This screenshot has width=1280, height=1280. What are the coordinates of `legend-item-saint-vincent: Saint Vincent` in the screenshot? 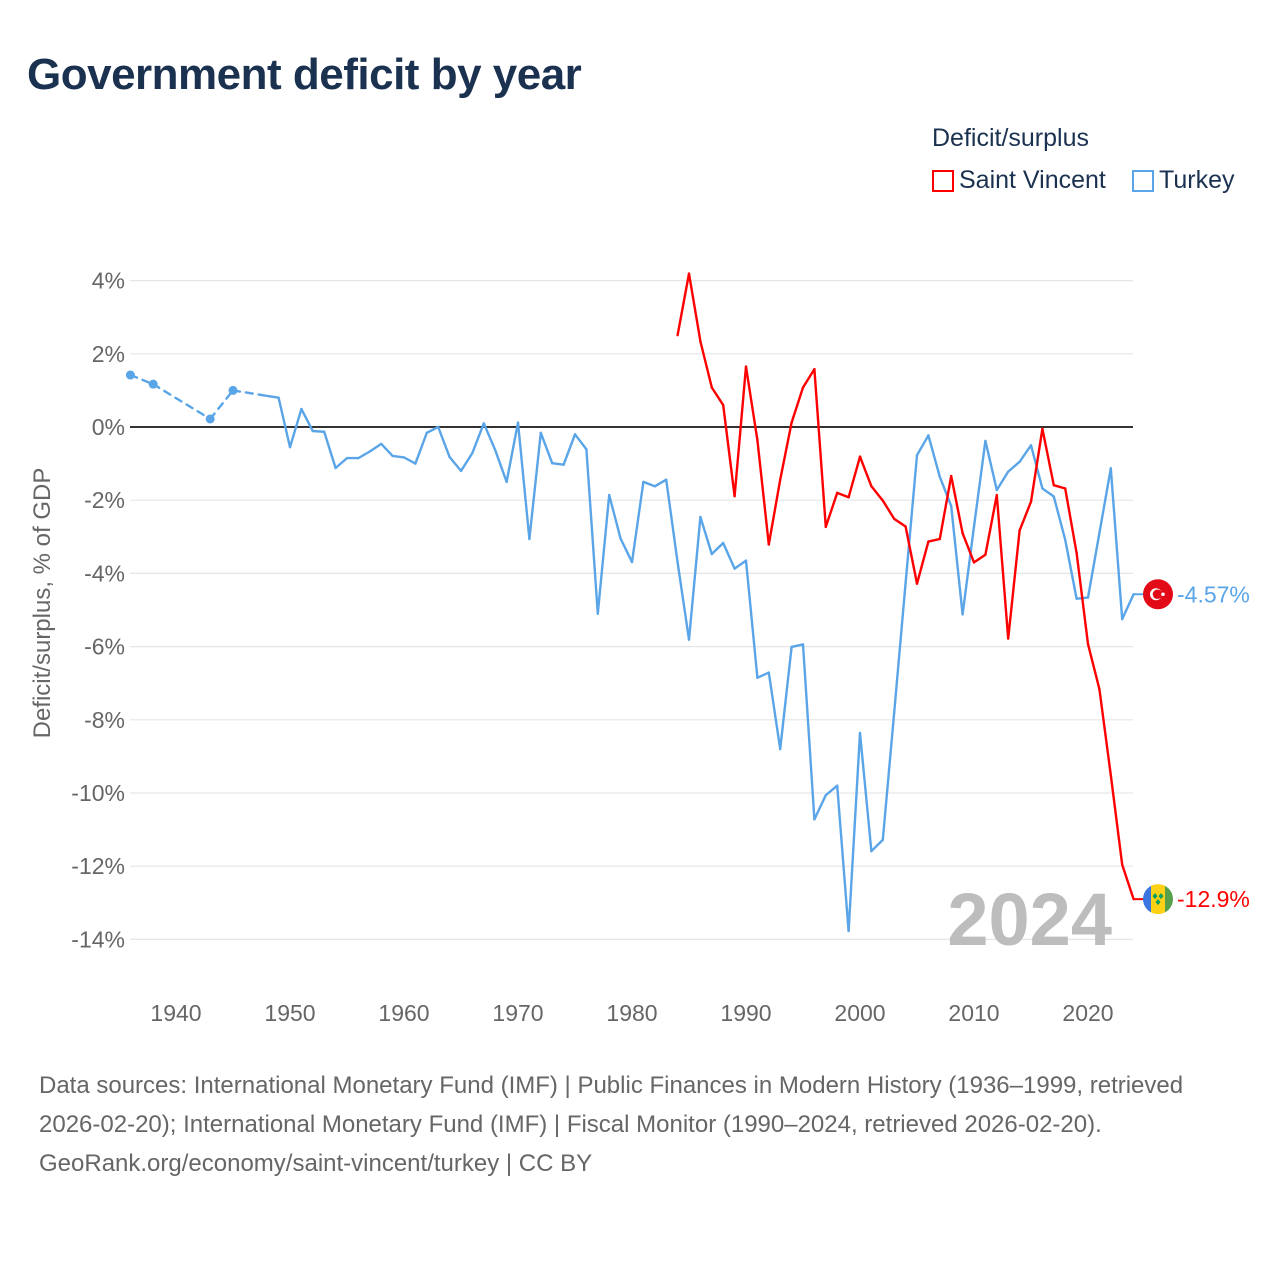 It's located at (1019, 180).